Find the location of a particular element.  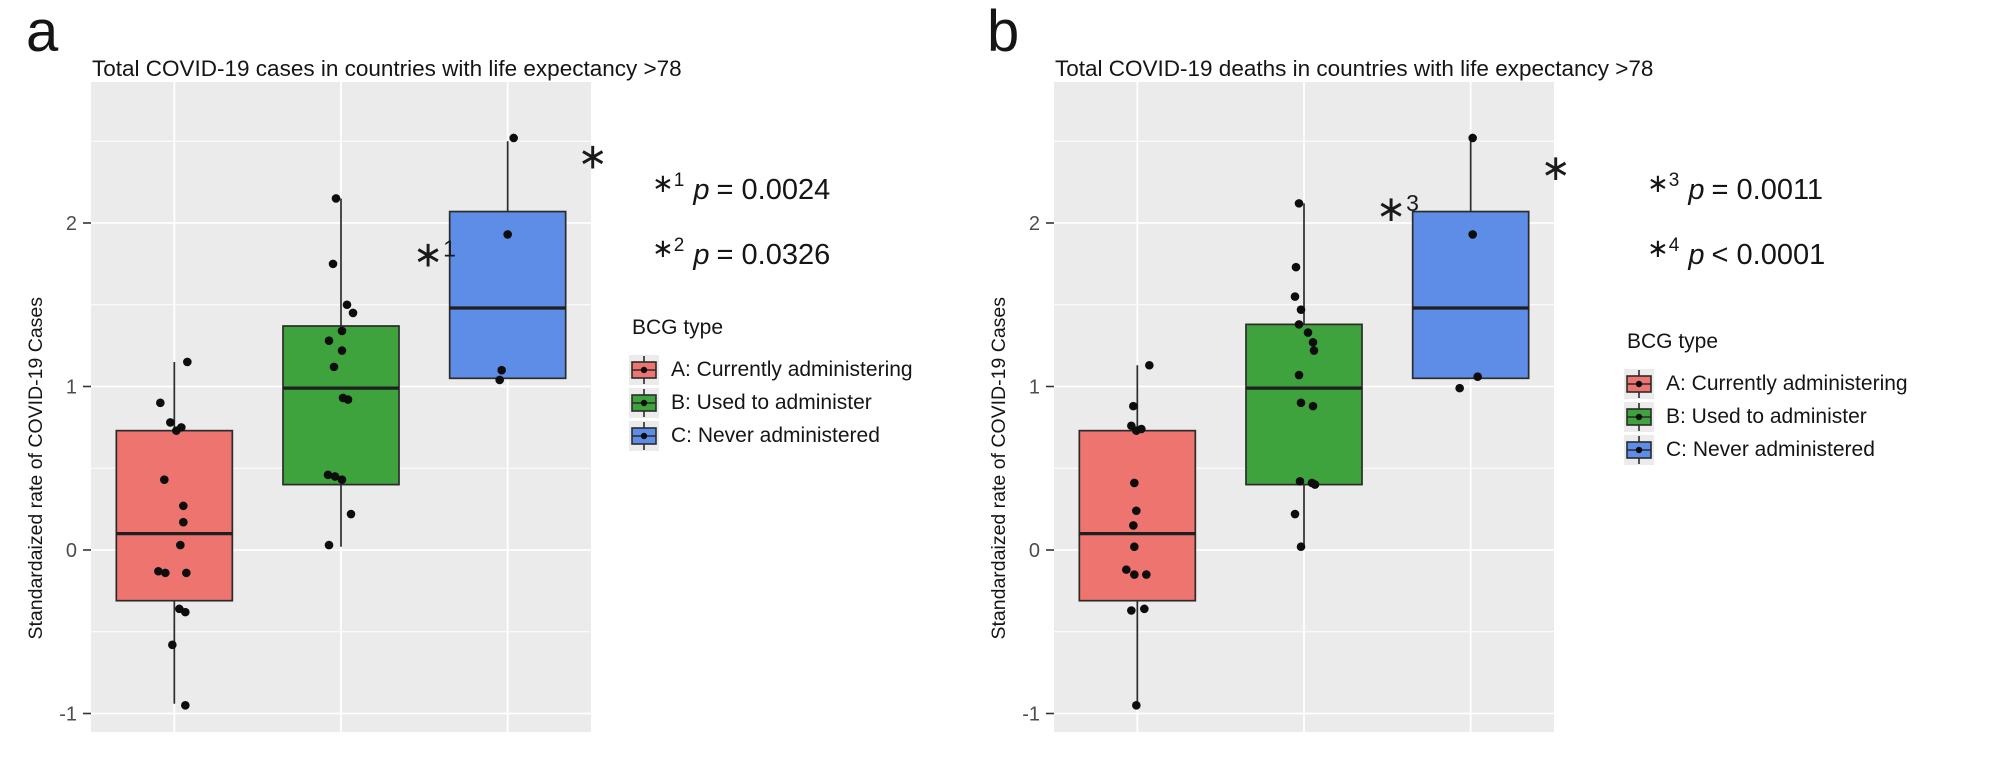

p-value-line: ∗2 p = 0.0326 is located at coordinates (741, 252).